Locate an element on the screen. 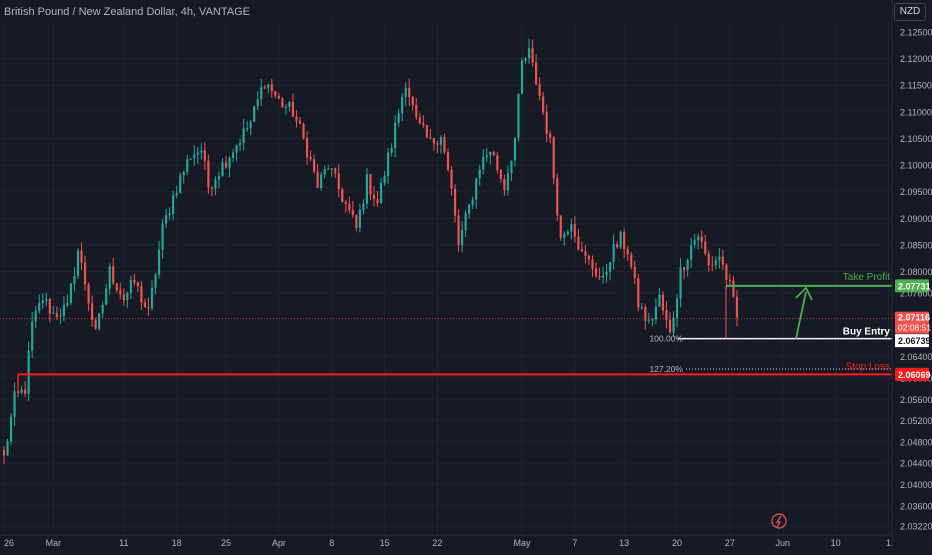  currency-button: NZD is located at coordinates (910, 12).